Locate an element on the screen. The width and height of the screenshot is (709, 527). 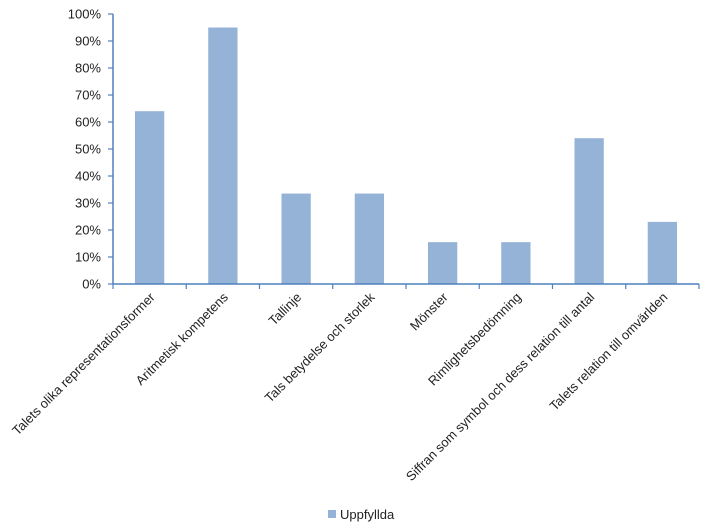
x-axis-ticks is located at coordinates (406, 286).